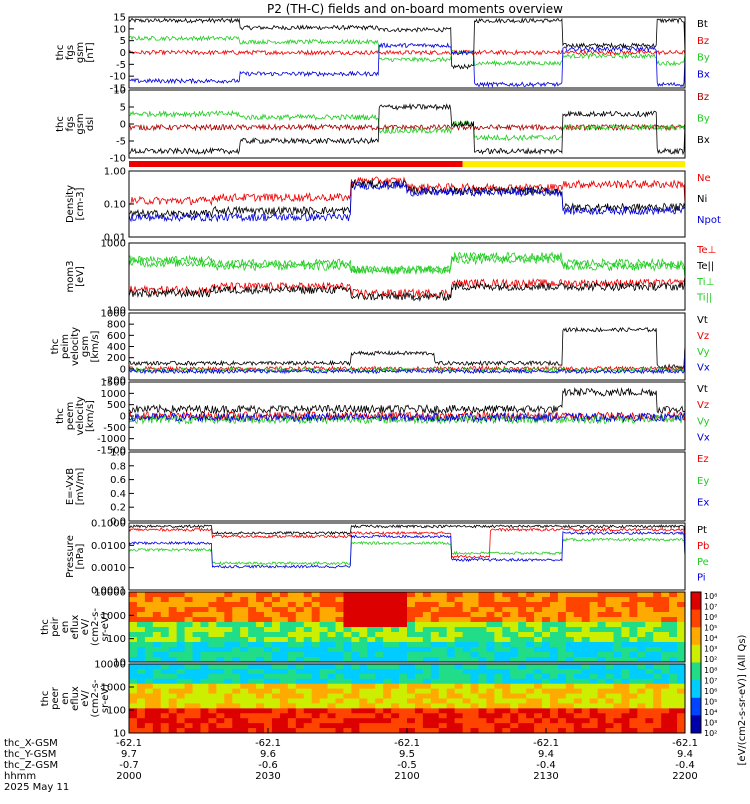  Describe the element at coordinates (121, 142) in the screenshot. I see `y-tick-label: -5` at that location.